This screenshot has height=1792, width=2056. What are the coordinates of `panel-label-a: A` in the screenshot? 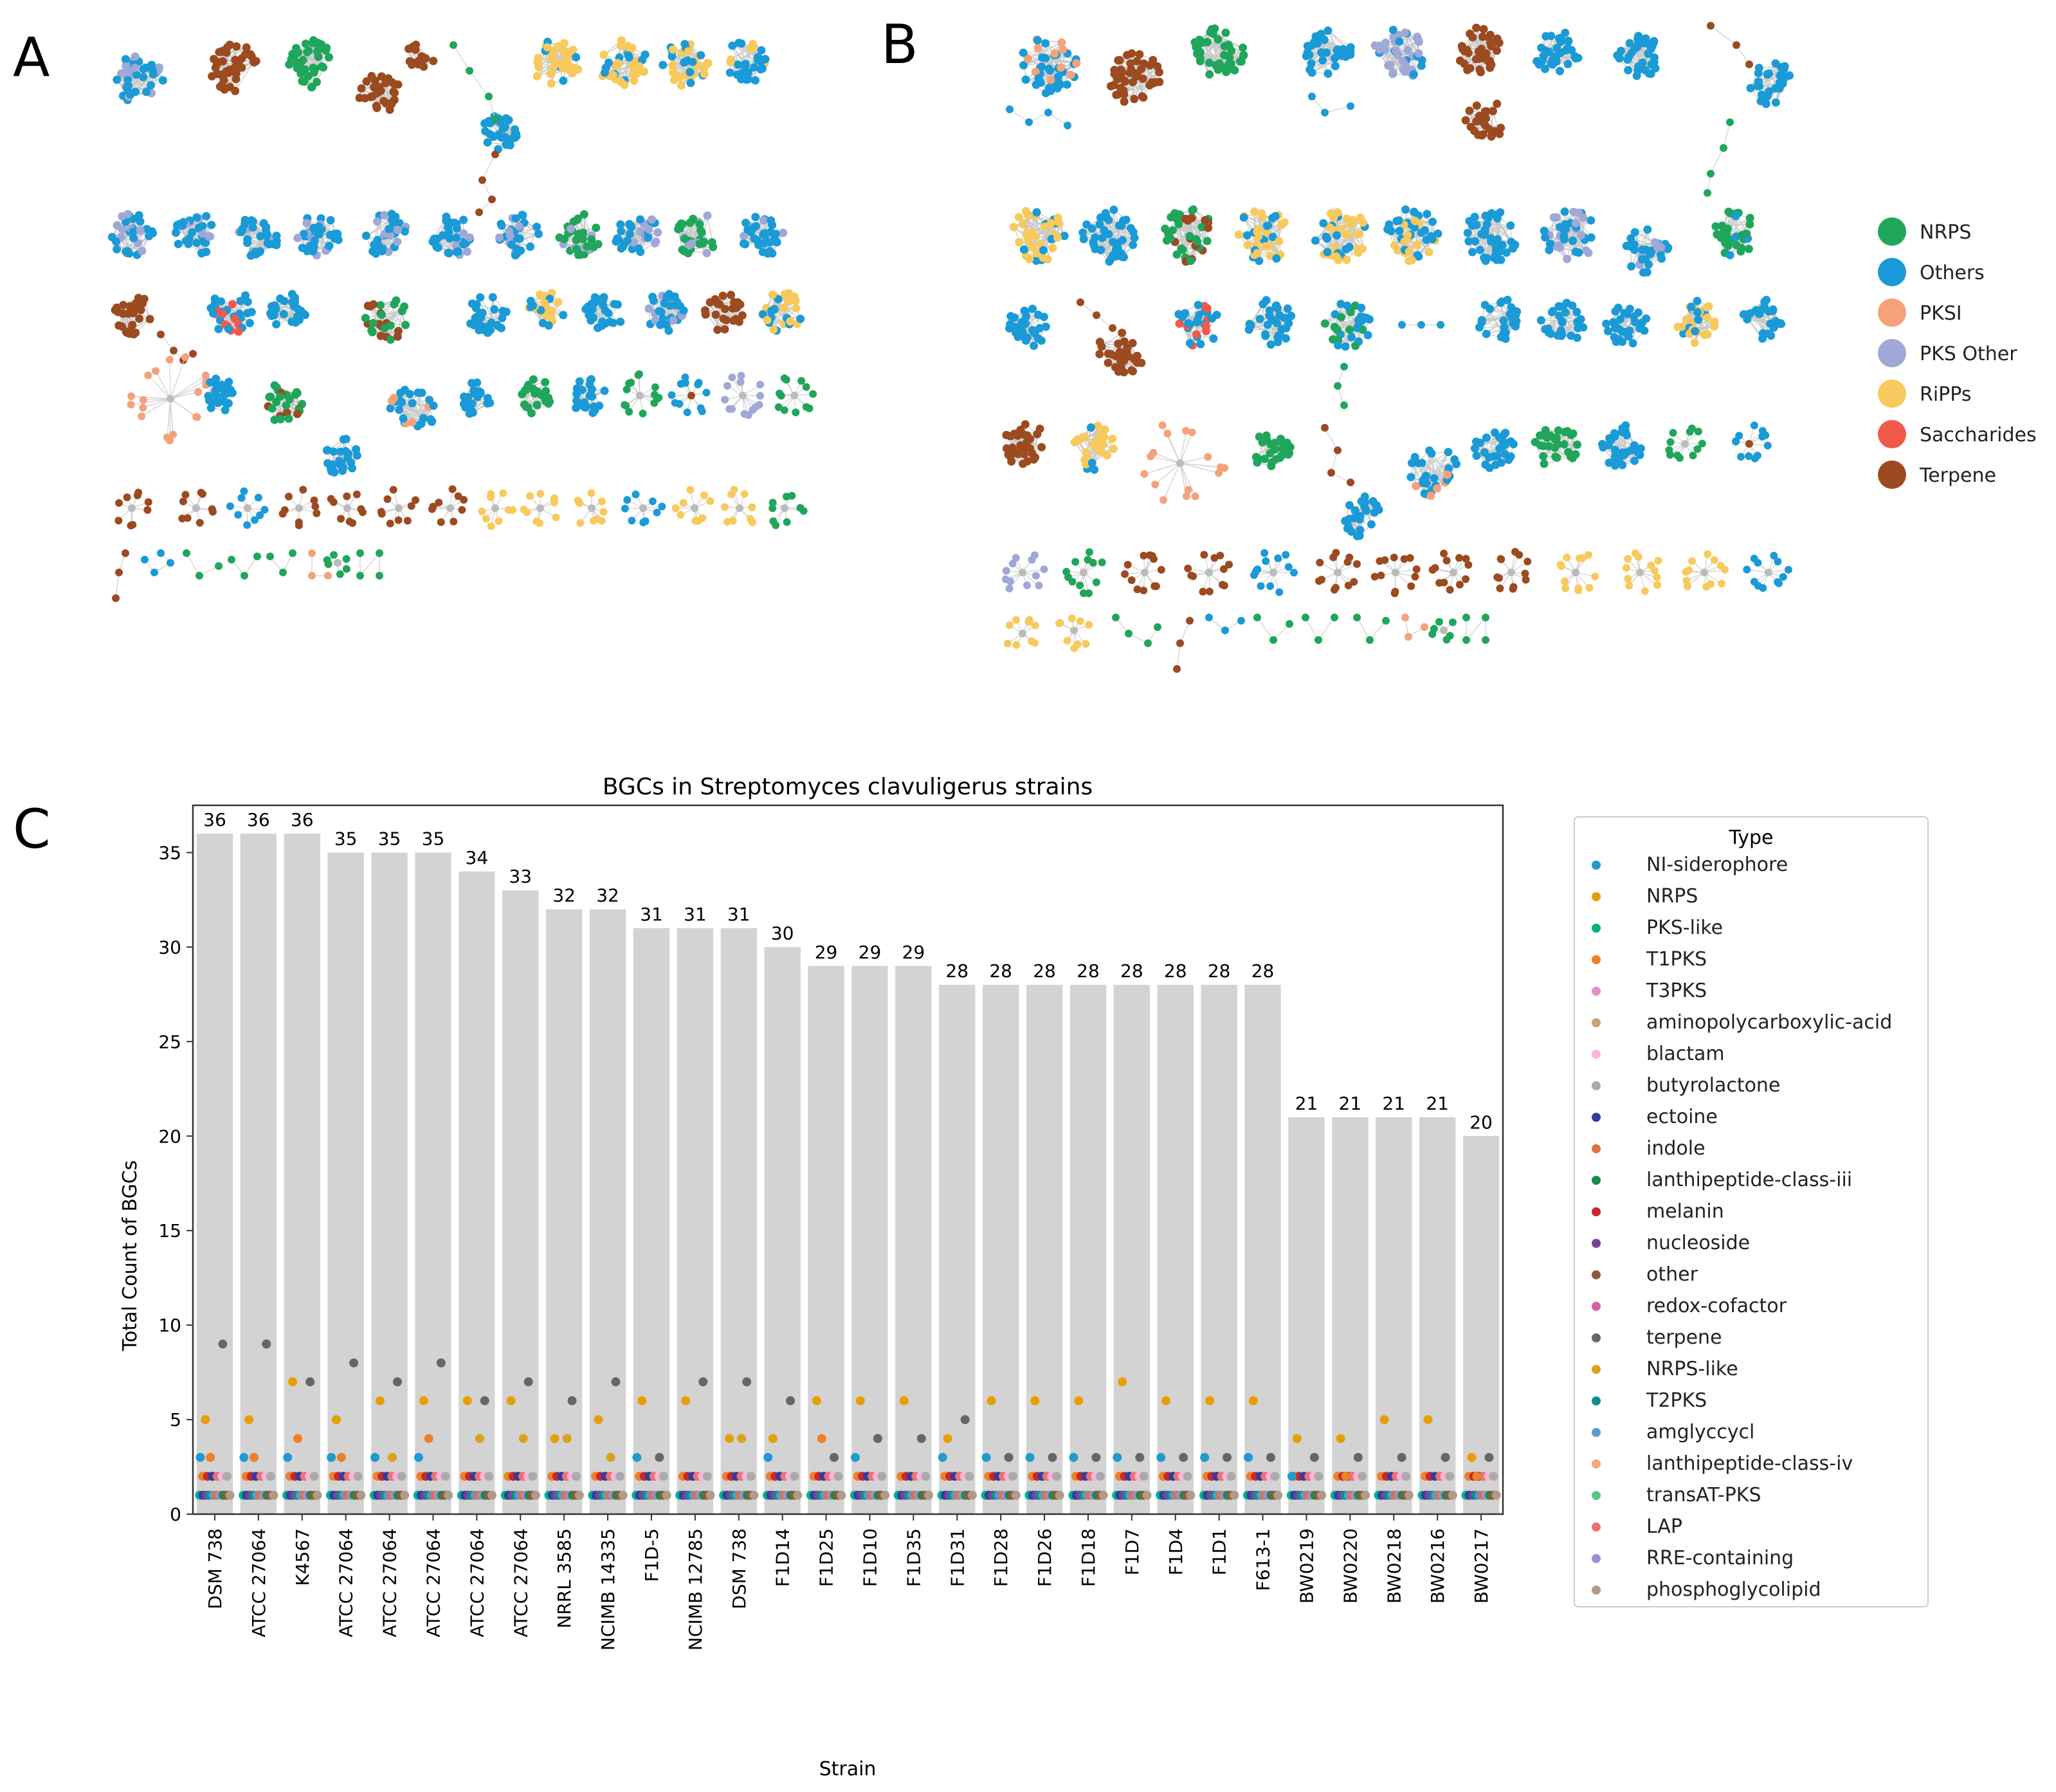 It's located at (31, 57).